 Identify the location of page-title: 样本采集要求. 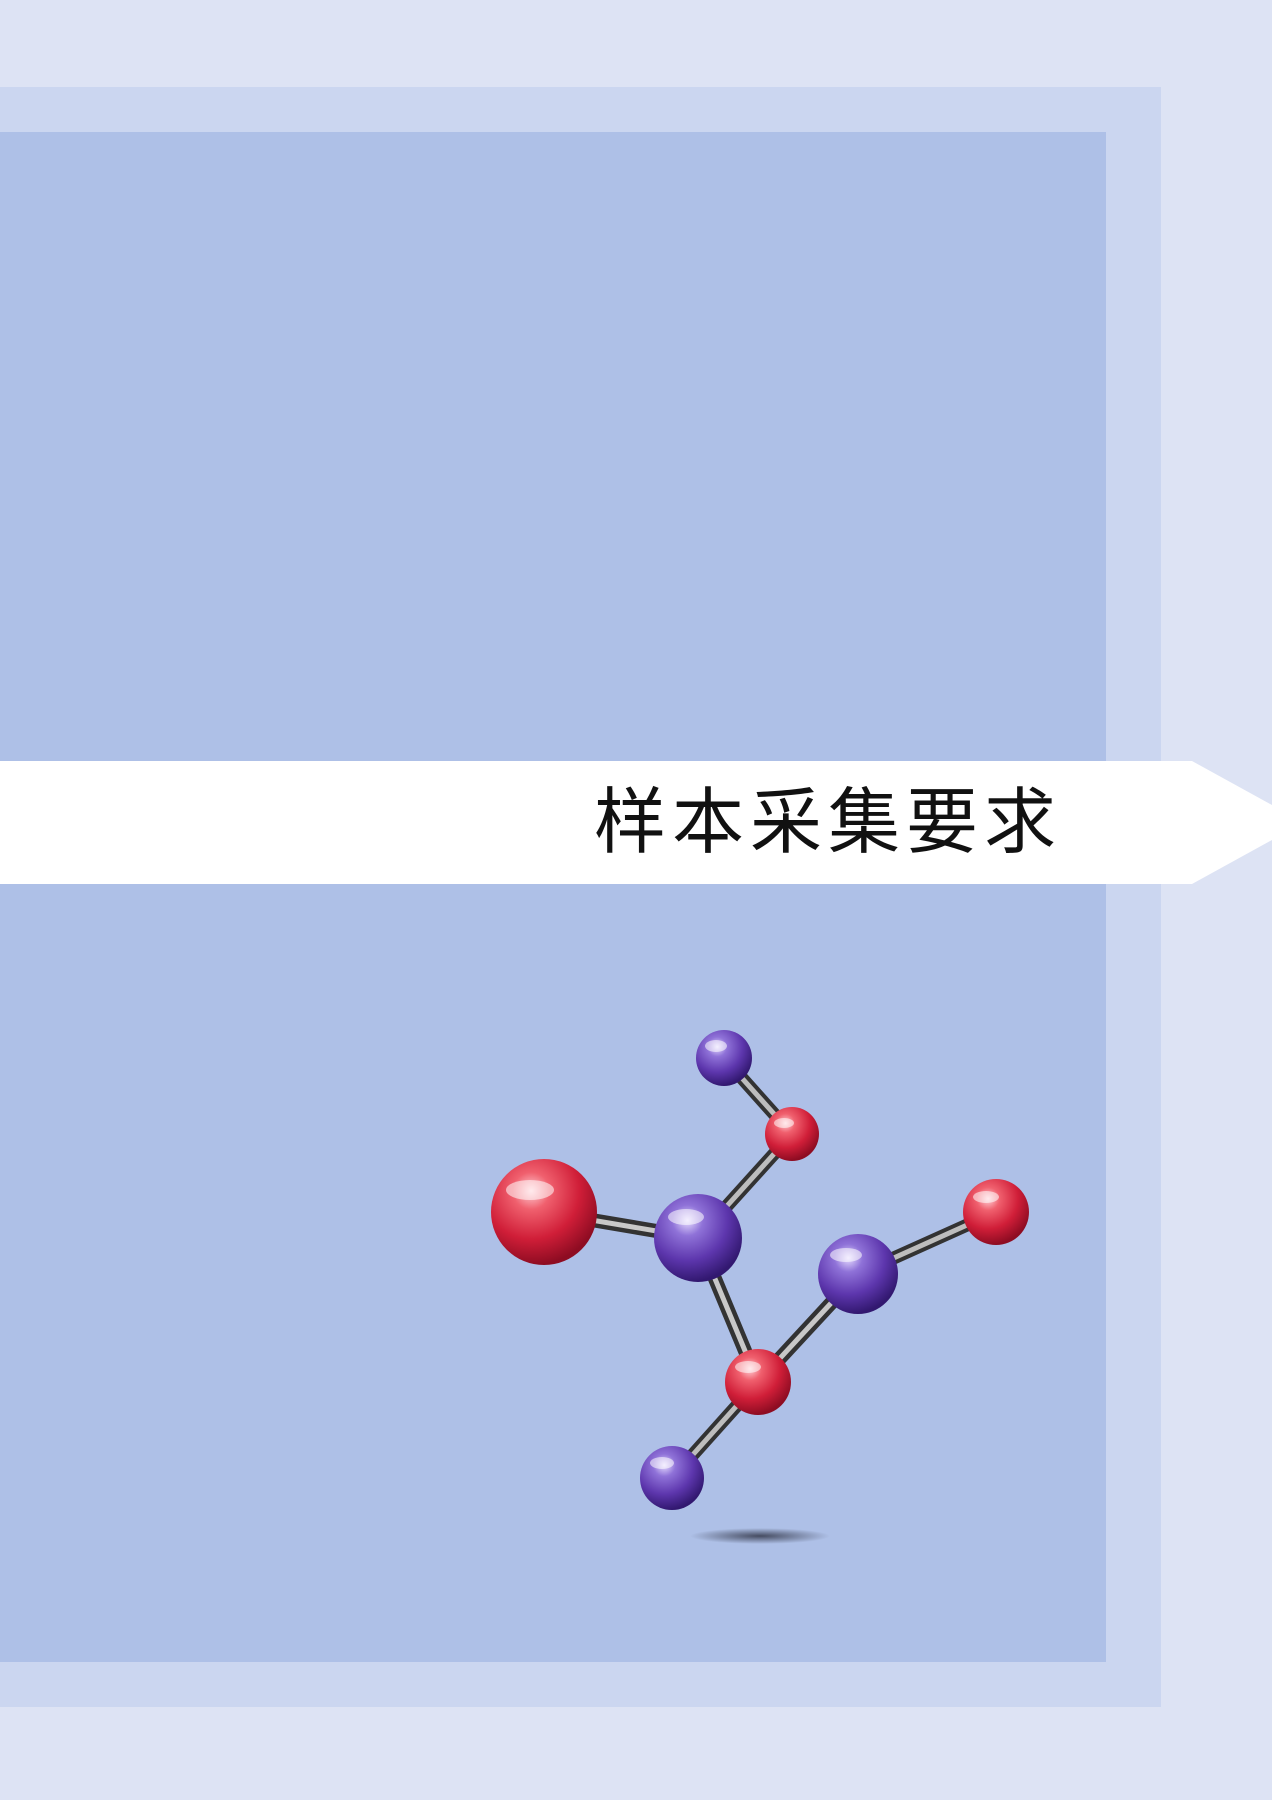
(827, 822).